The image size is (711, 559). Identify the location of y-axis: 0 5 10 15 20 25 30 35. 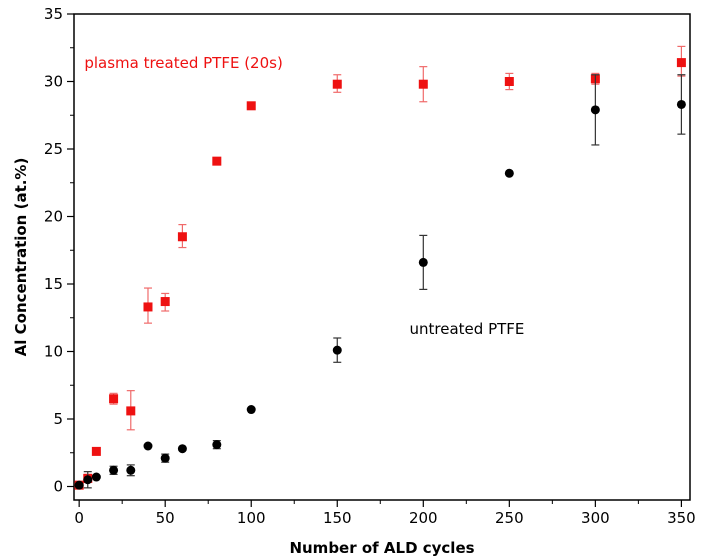
(59, 250).